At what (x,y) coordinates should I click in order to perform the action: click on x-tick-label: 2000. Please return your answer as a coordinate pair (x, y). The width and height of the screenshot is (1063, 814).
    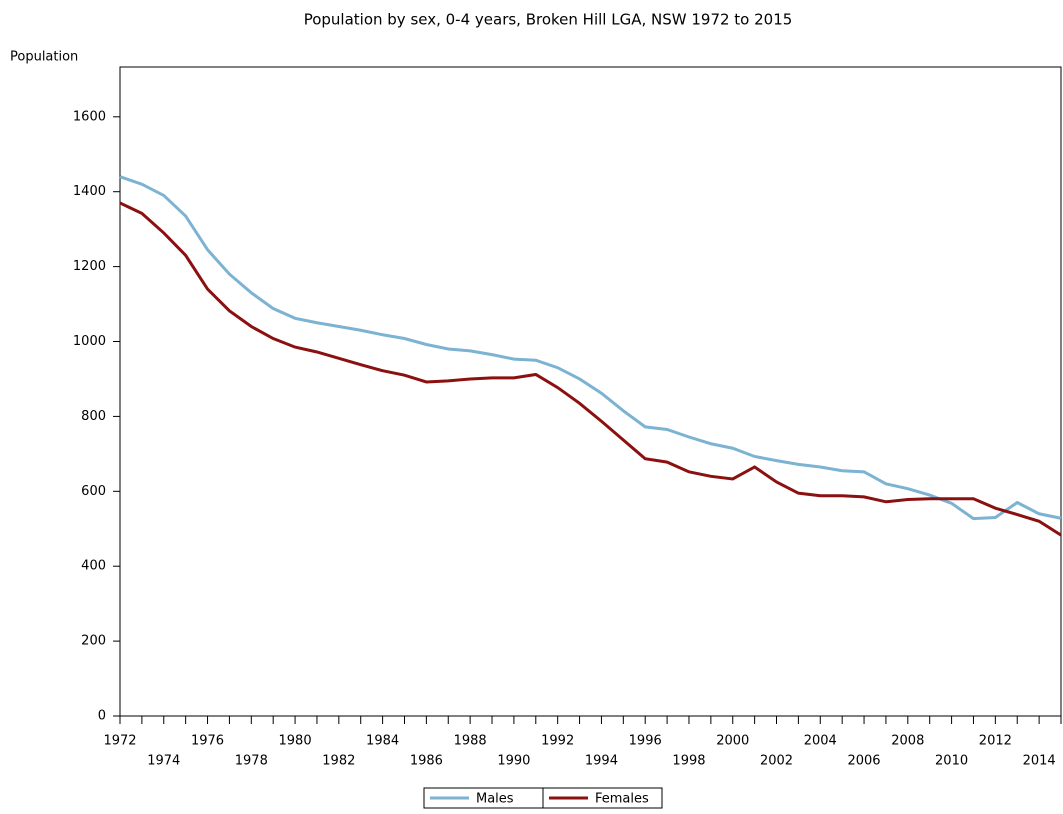
    Looking at the image, I should click on (732, 741).